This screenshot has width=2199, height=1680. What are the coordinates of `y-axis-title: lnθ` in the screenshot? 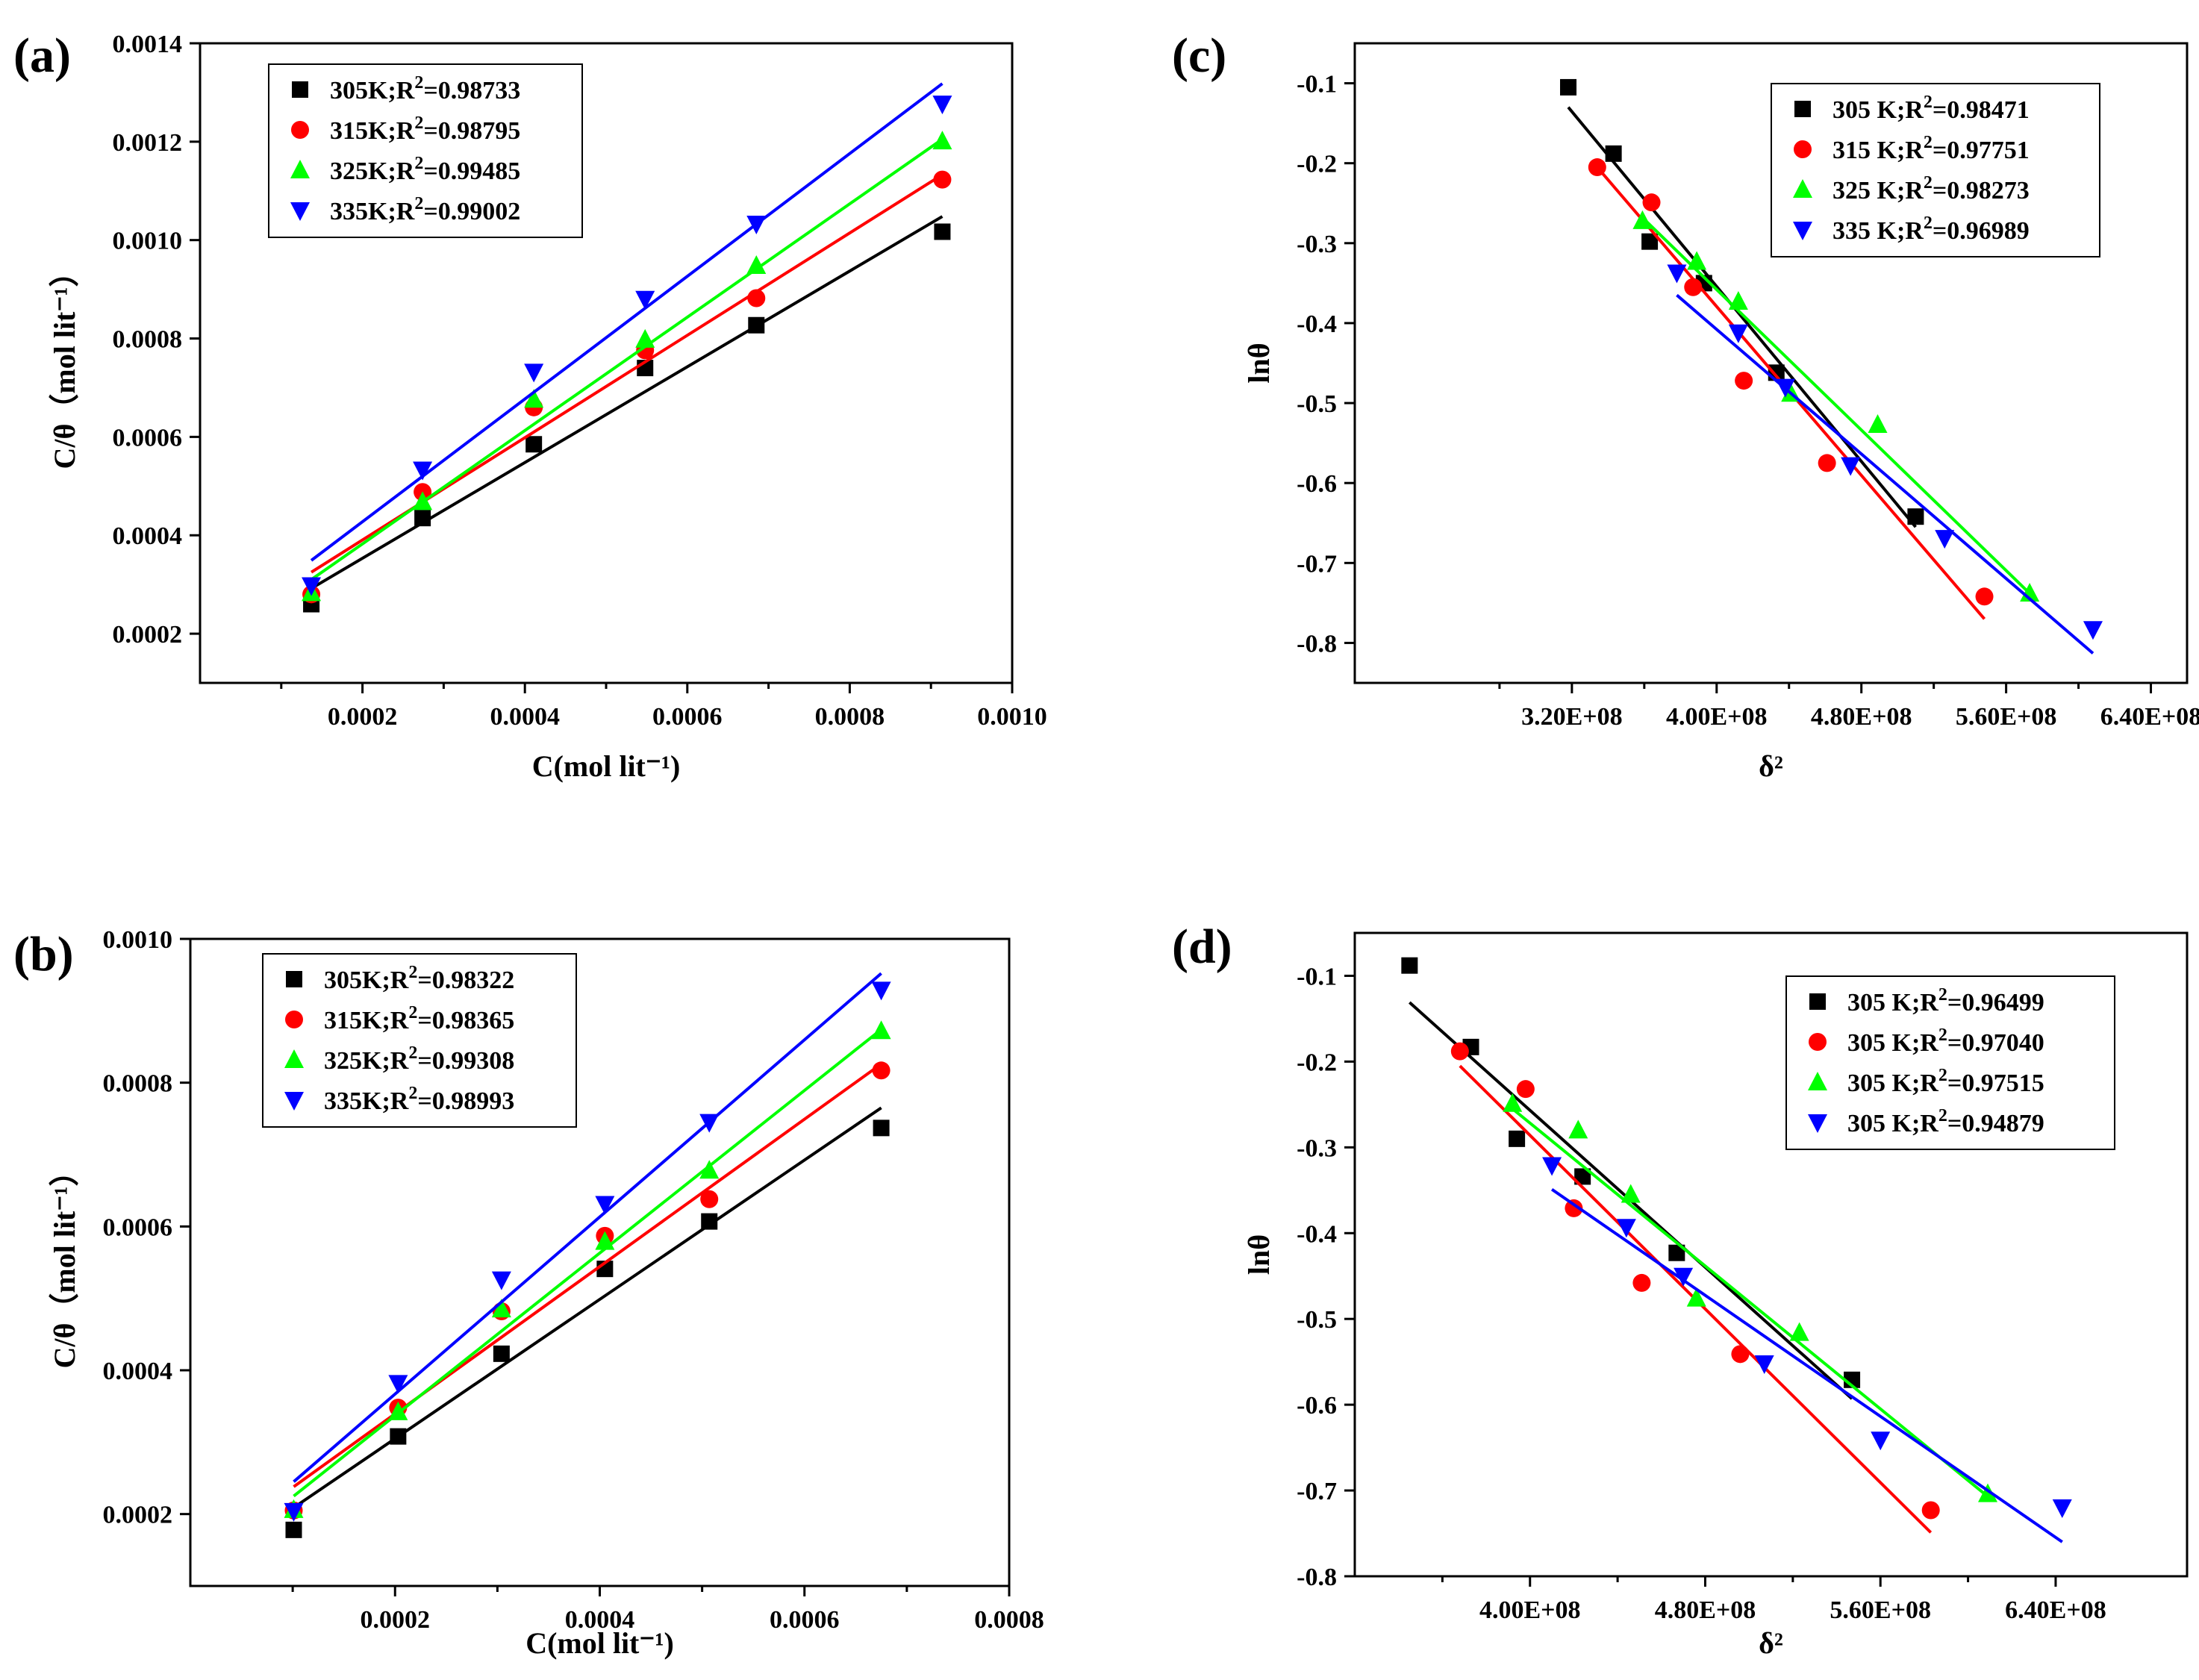 It's located at (1259, 1254).